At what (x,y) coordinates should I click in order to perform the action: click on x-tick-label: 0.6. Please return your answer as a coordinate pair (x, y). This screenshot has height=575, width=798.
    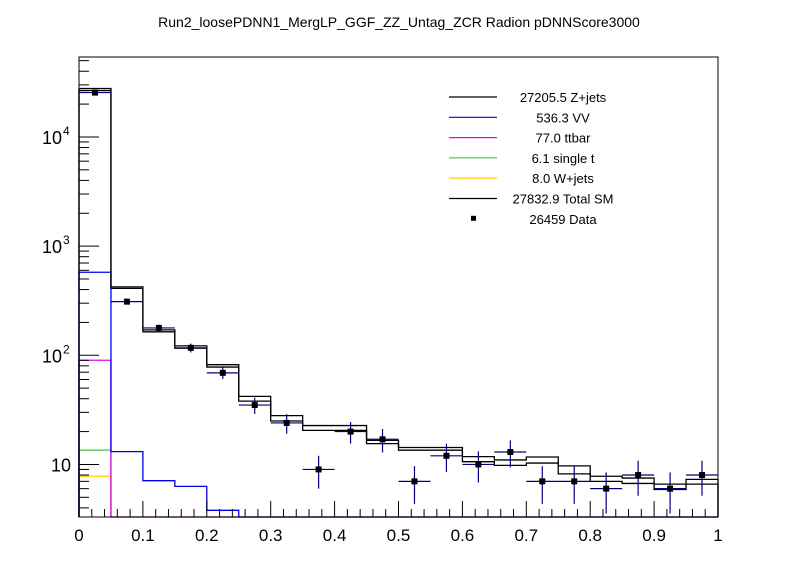
    Looking at the image, I should click on (463, 535).